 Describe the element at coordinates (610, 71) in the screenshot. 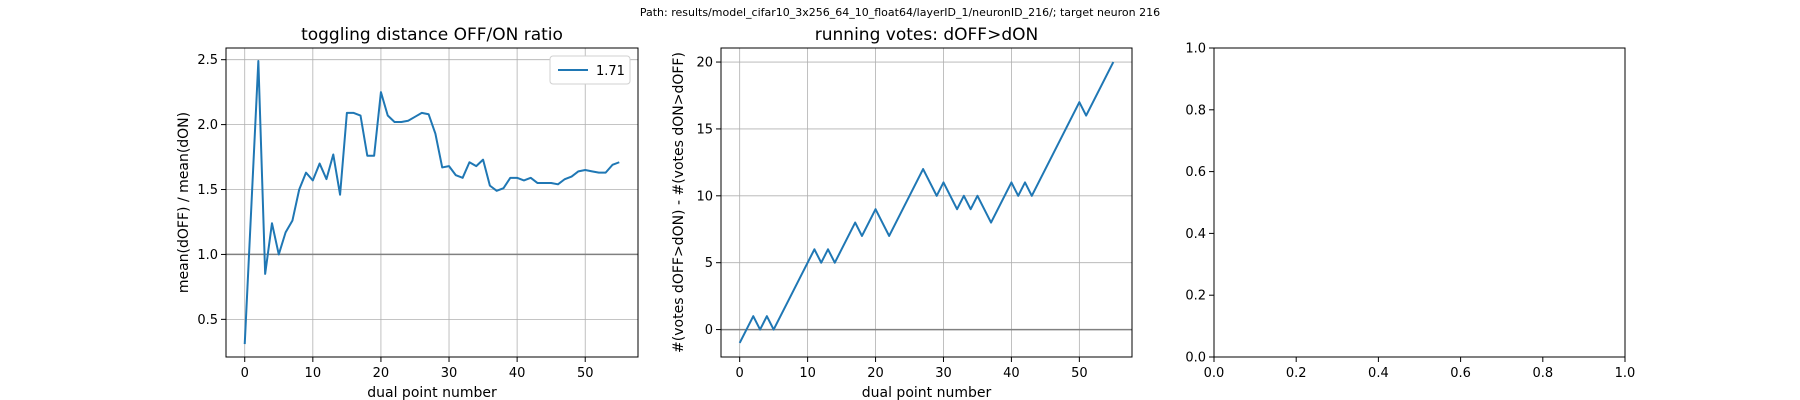

I see `legend-label: 1.71` at that location.